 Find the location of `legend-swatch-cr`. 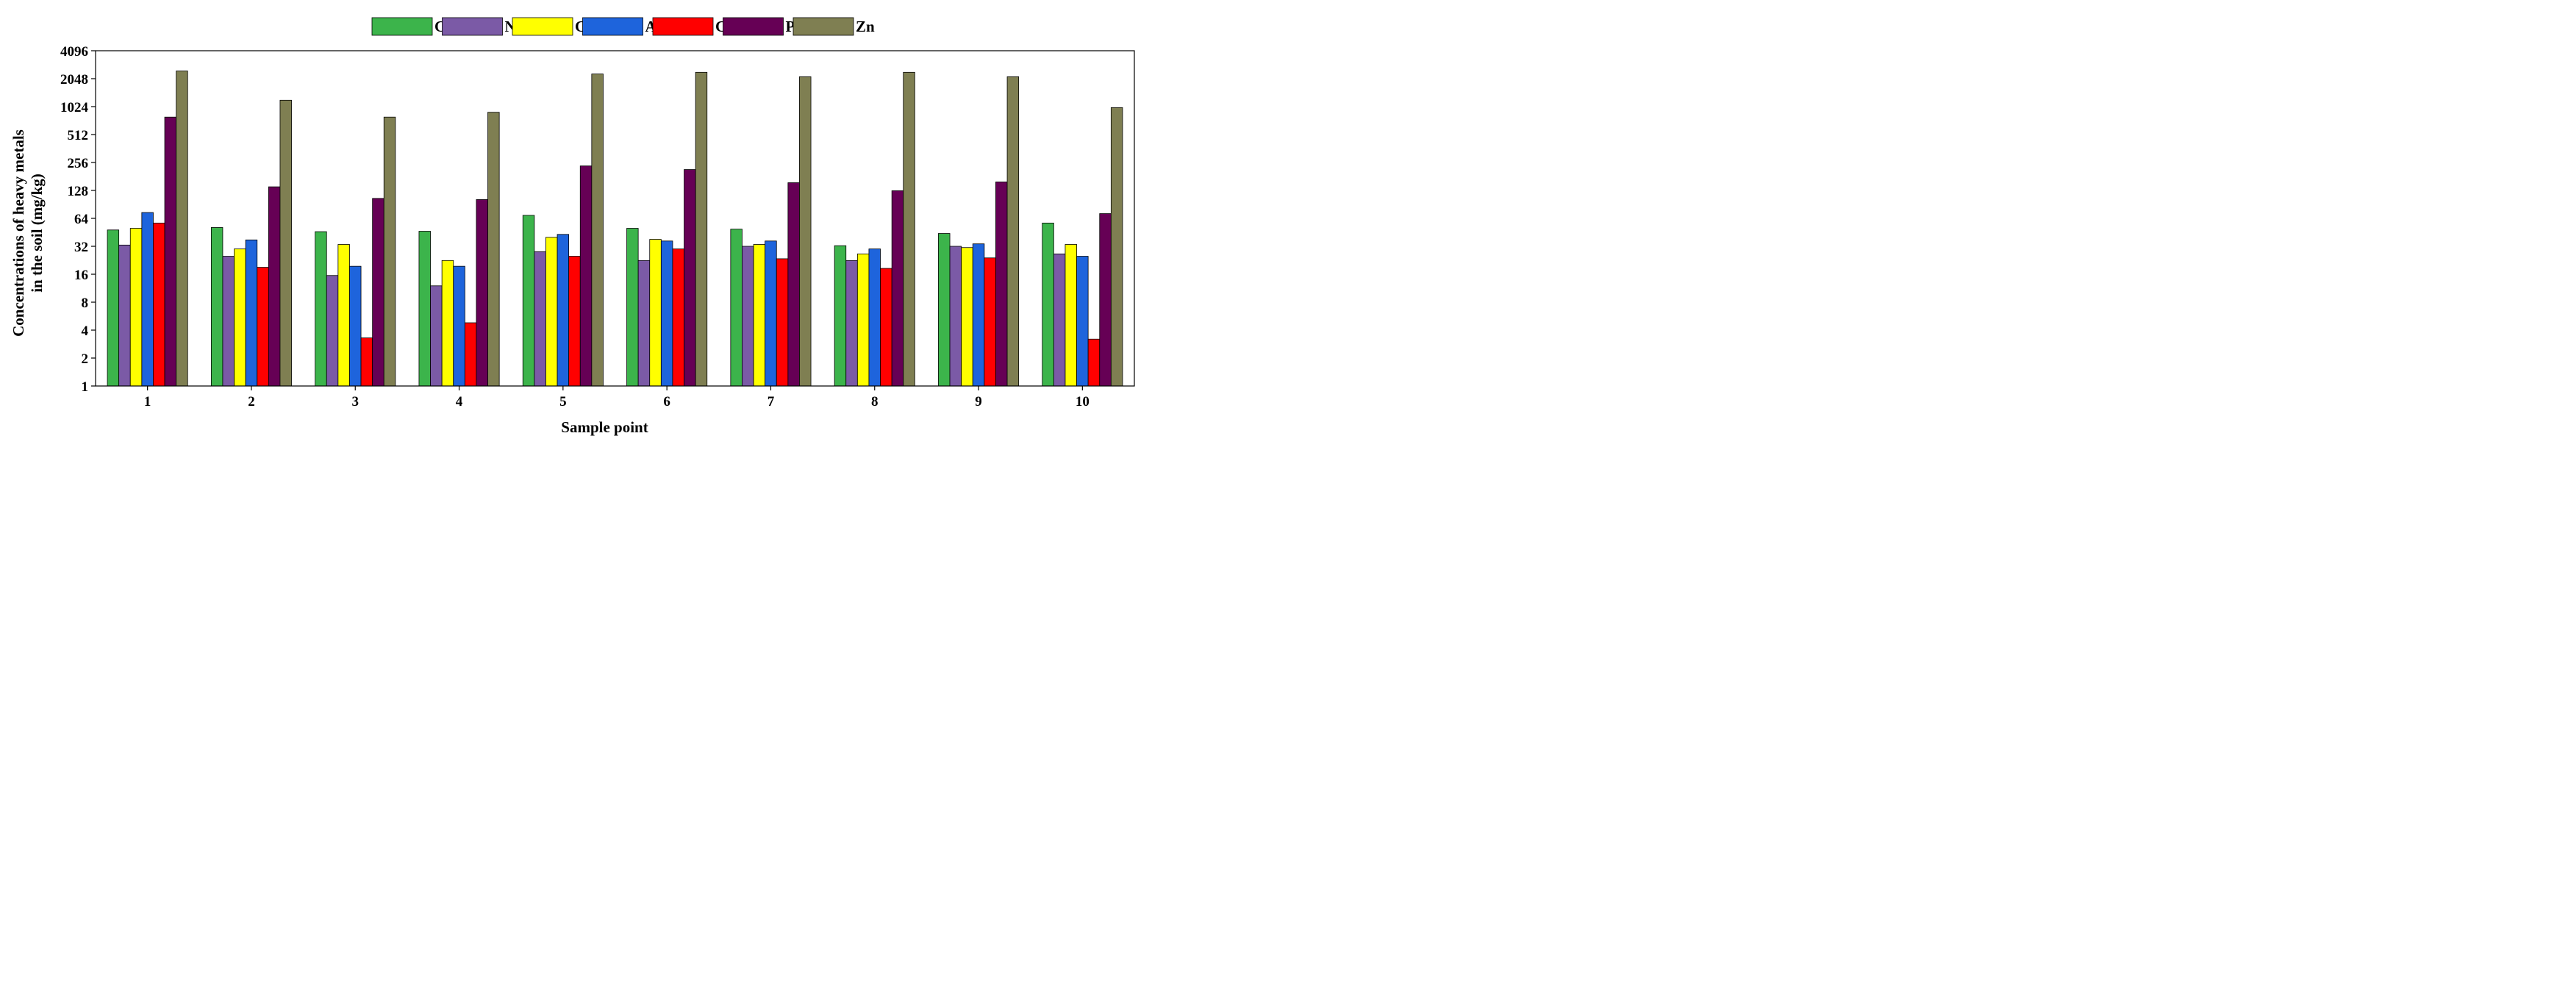

legend-swatch-cr is located at coordinates (402, 27).